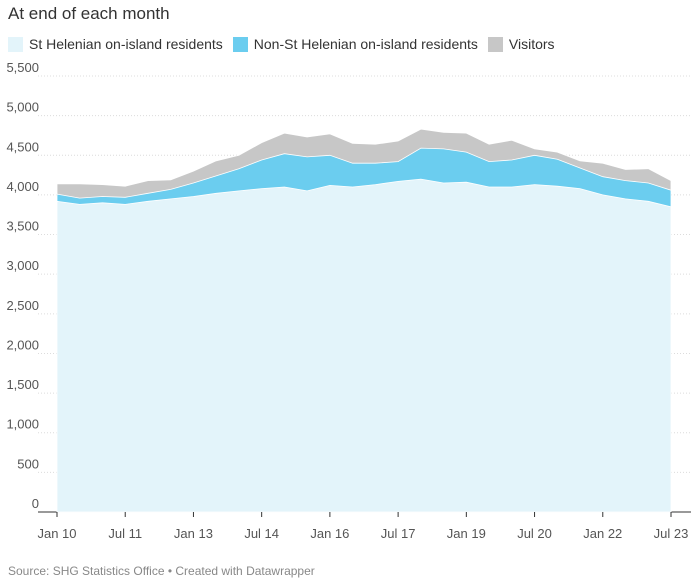 This screenshot has width=700, height=585. I want to click on y-tick-label: 0, so click(35, 503).